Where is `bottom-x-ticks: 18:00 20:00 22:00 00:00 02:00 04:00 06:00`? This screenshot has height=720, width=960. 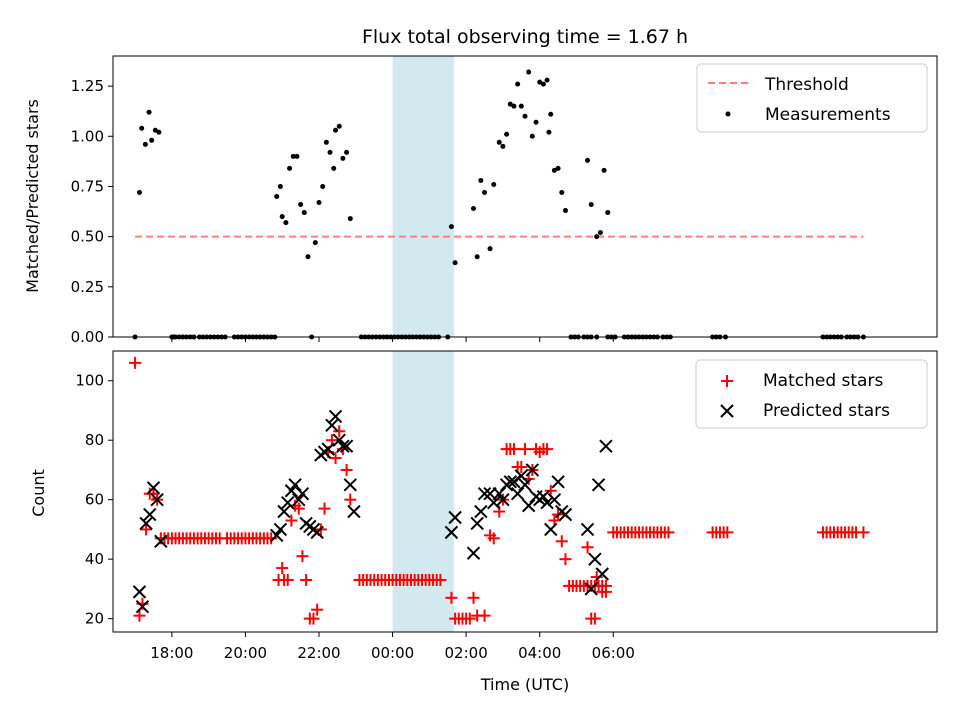
bottom-x-ticks: 18:00 20:00 22:00 00:00 02:00 04:00 06:00 is located at coordinates (392, 647).